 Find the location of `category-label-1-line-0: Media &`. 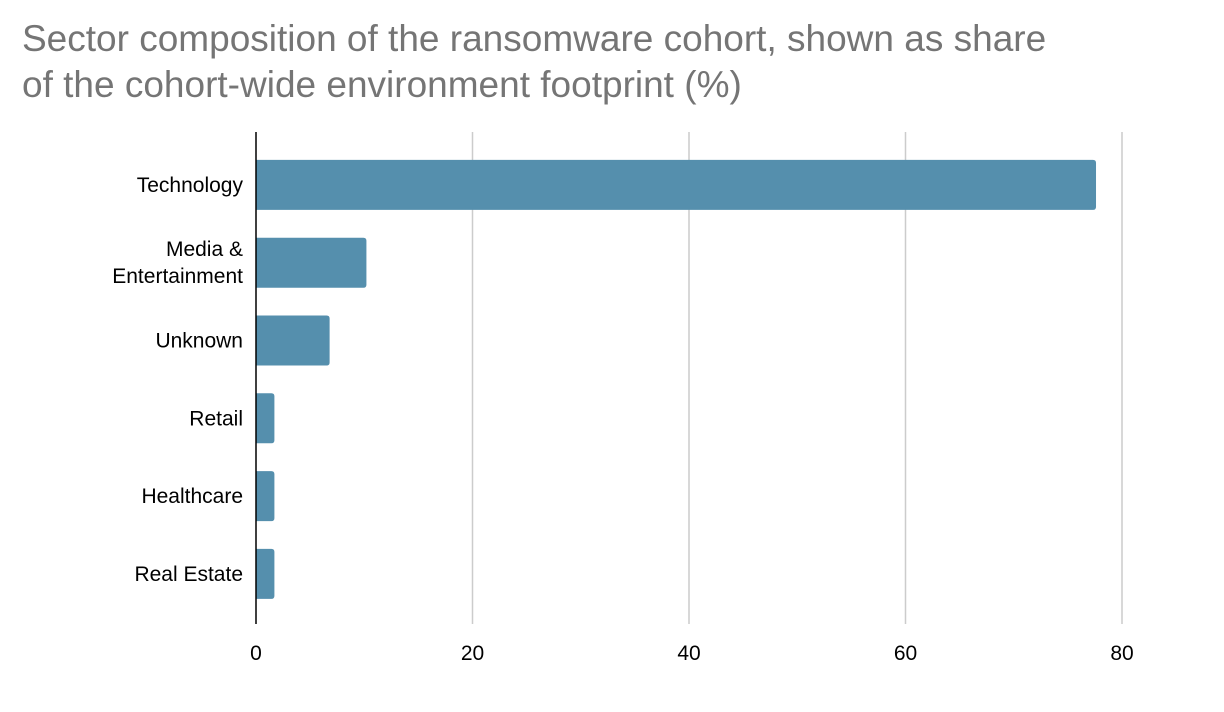

category-label-1-line-0: Media & is located at coordinates (204, 249).